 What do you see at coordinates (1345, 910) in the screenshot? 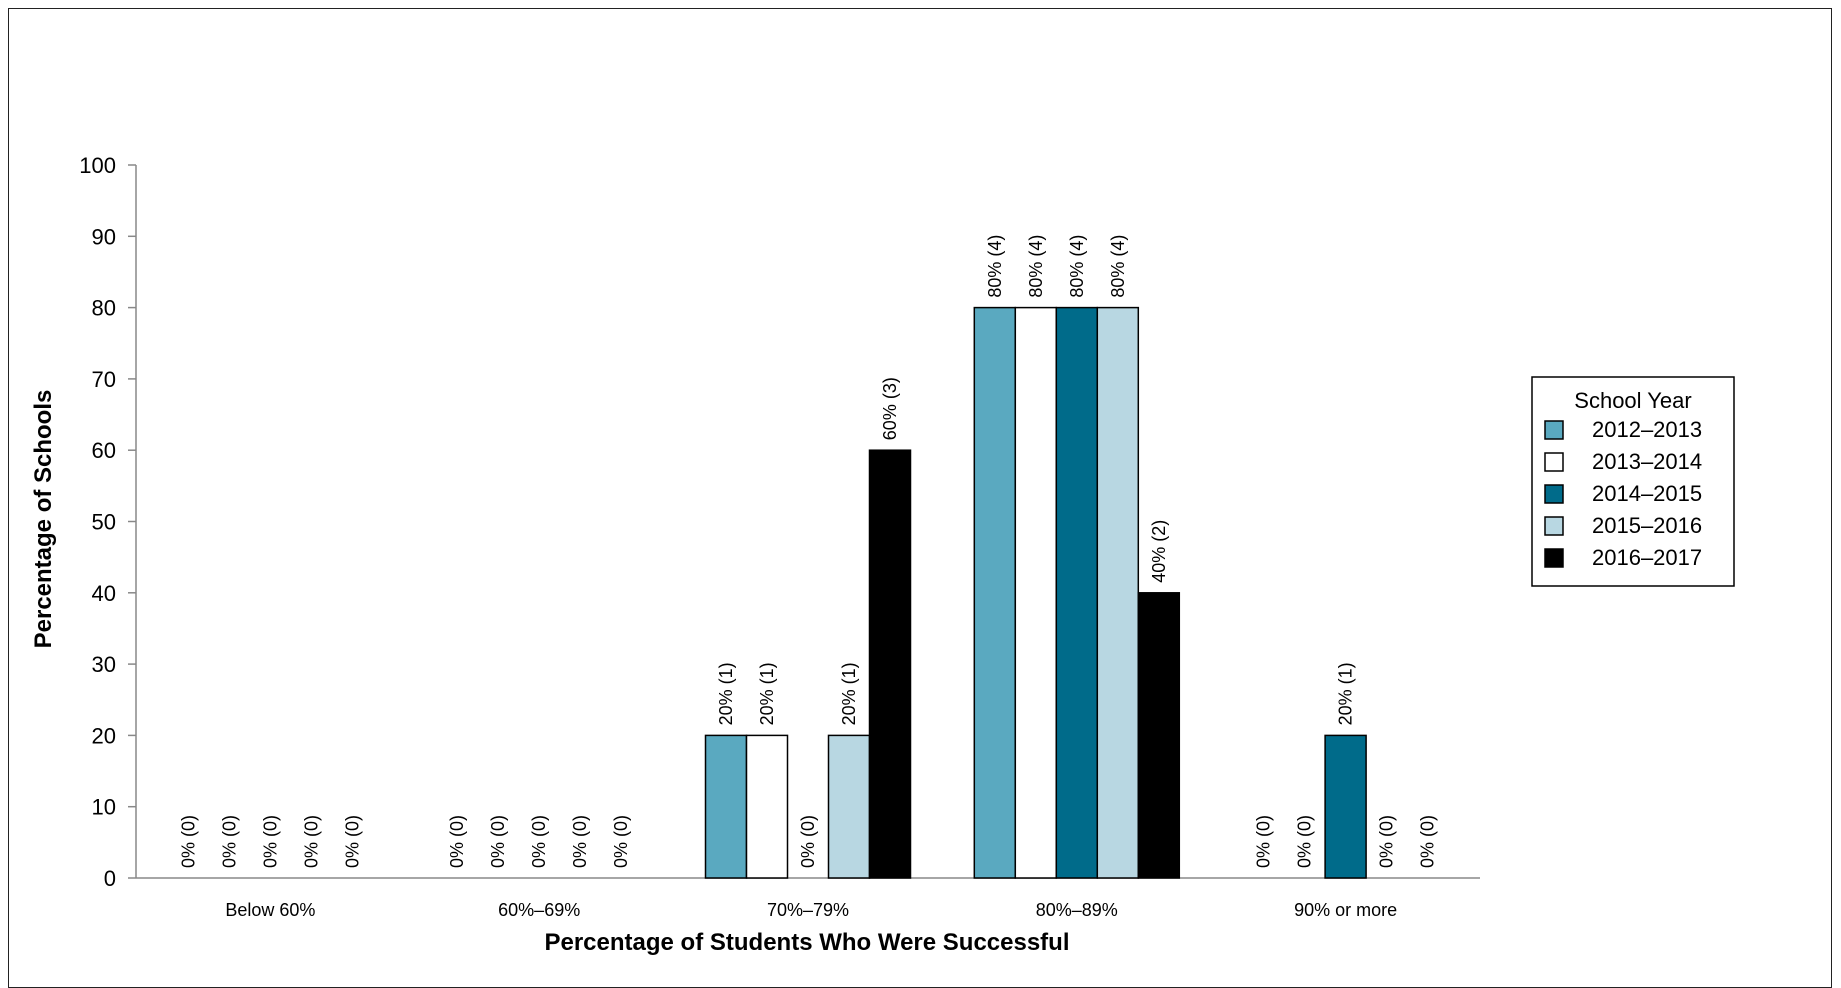
I see `x-category-label: 90% or more` at bounding box center [1345, 910].